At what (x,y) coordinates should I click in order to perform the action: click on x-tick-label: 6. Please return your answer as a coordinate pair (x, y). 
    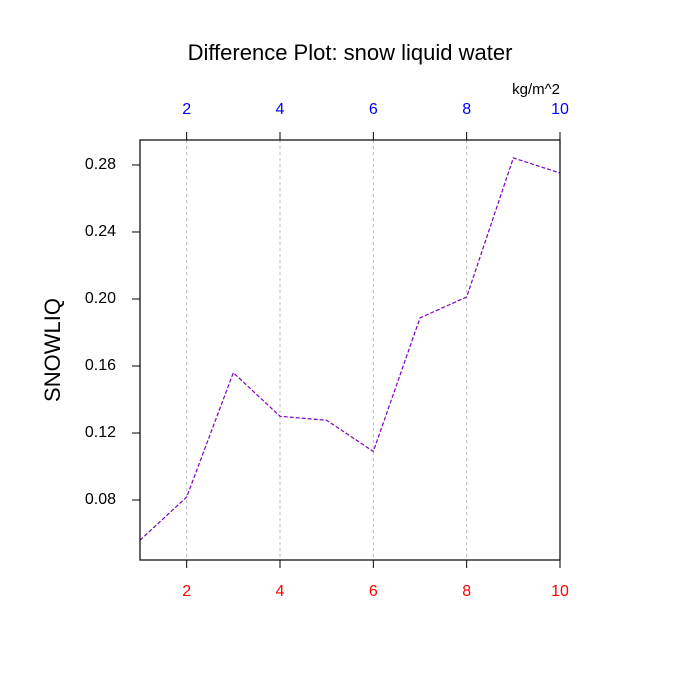
    Looking at the image, I should click on (373, 591).